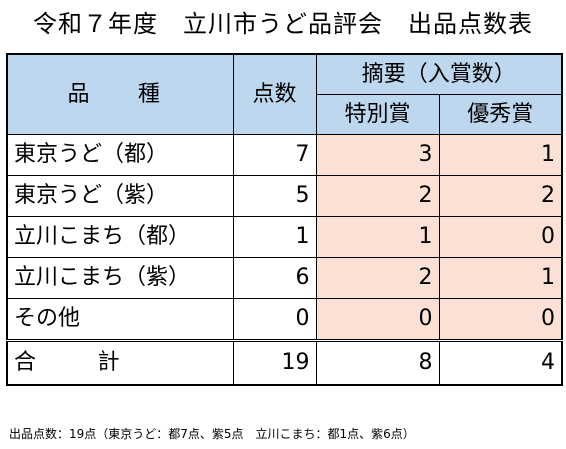 The height and width of the screenshot is (449, 566). Describe the element at coordinates (501, 196) in the screenshot. I see `excellence-award-cell: 2` at that location.